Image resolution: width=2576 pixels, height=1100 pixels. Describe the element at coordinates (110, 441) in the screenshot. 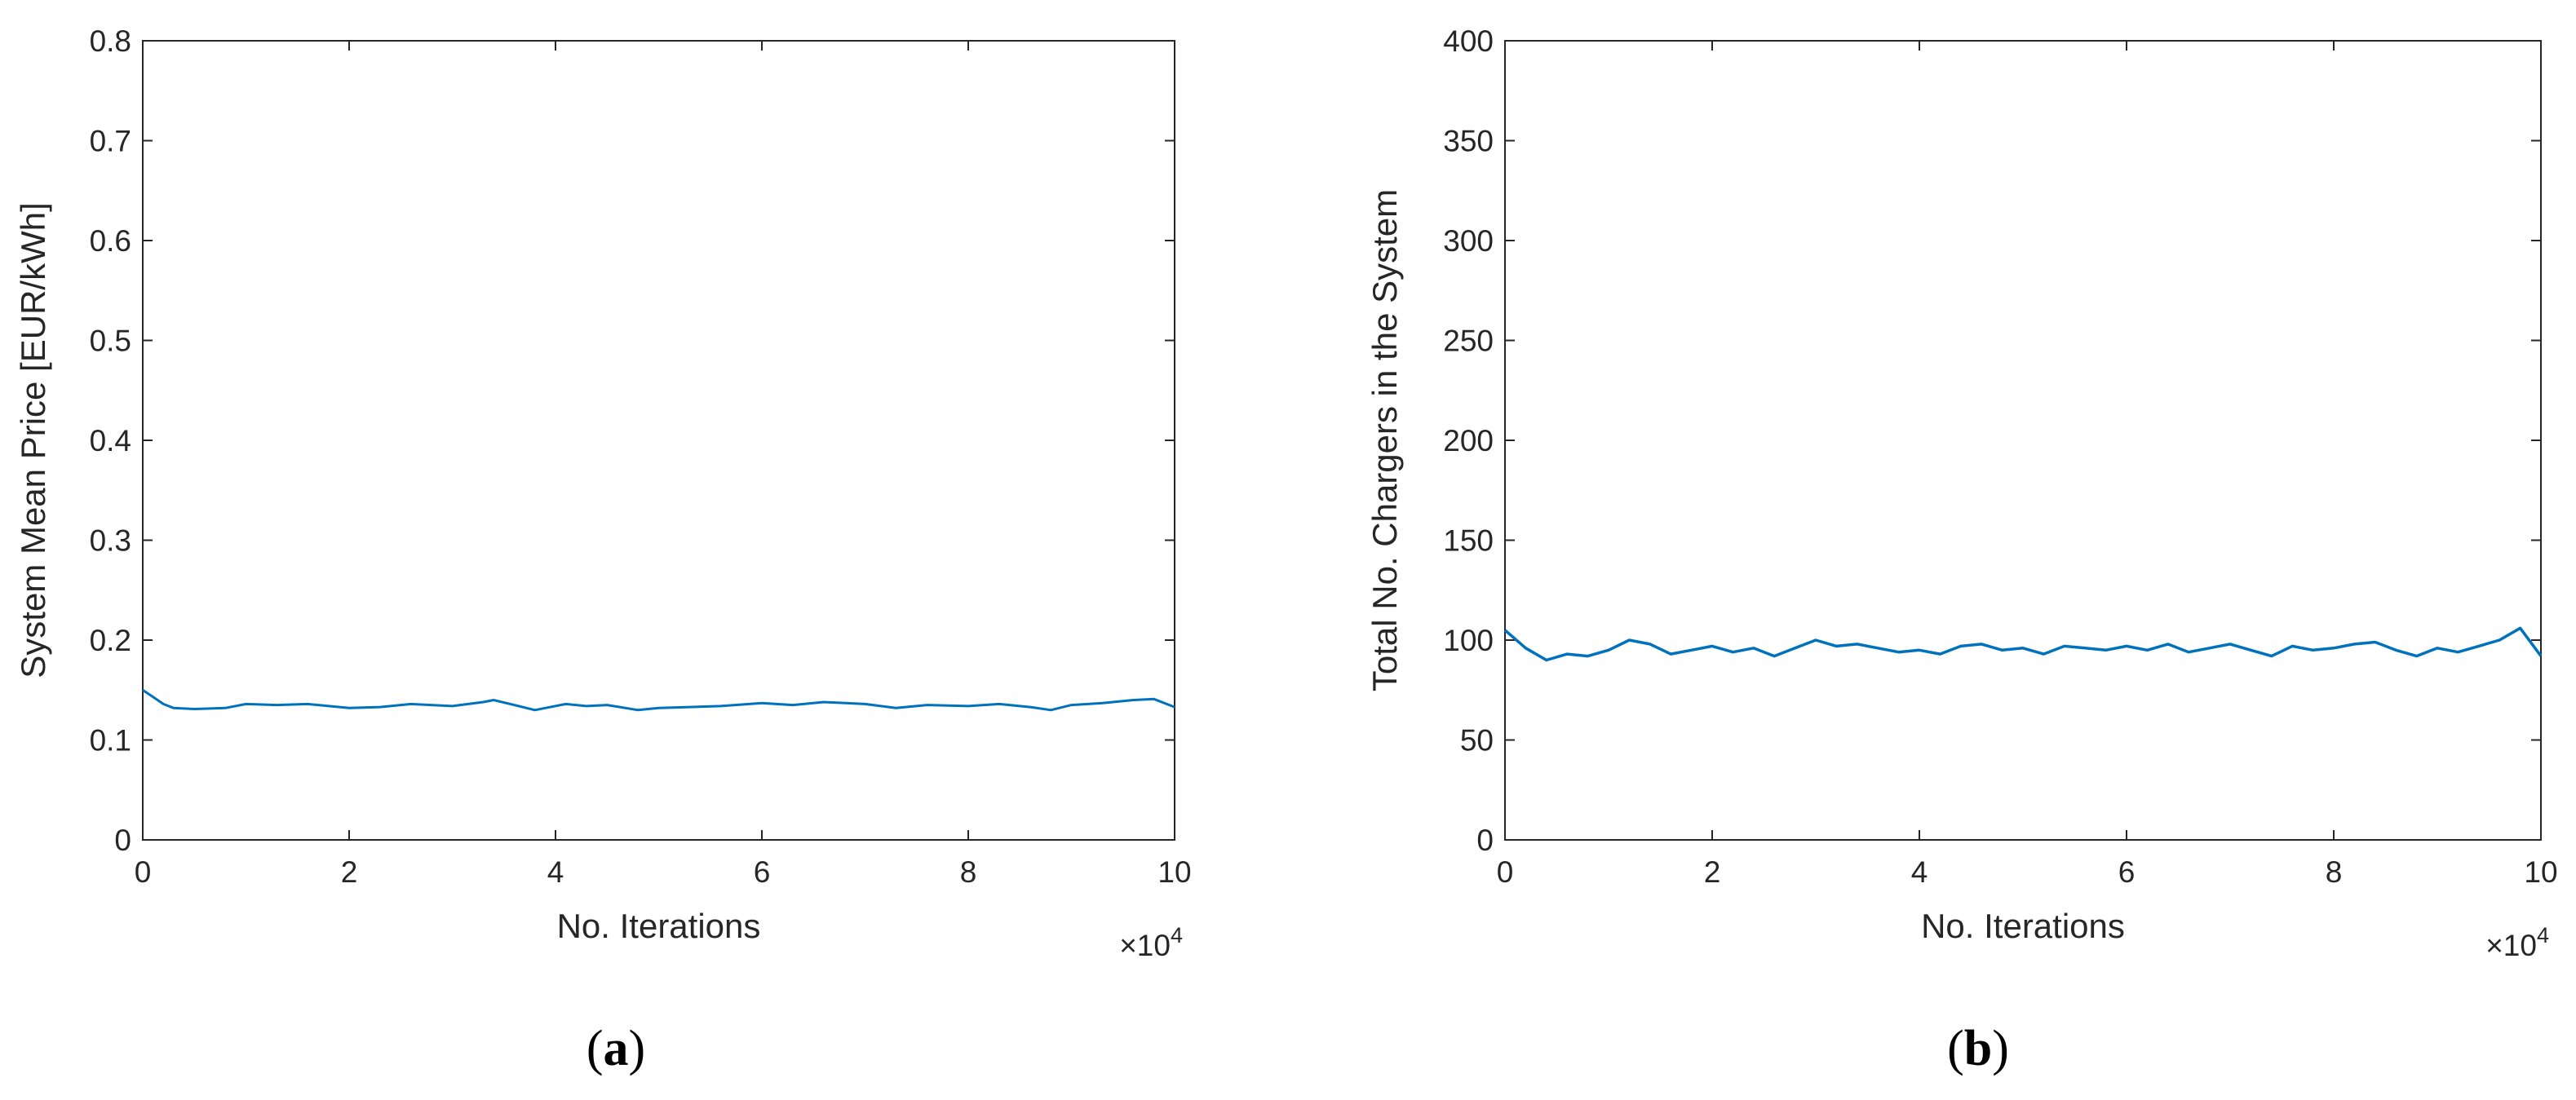

I see `y-tick-label: 0.4` at that location.